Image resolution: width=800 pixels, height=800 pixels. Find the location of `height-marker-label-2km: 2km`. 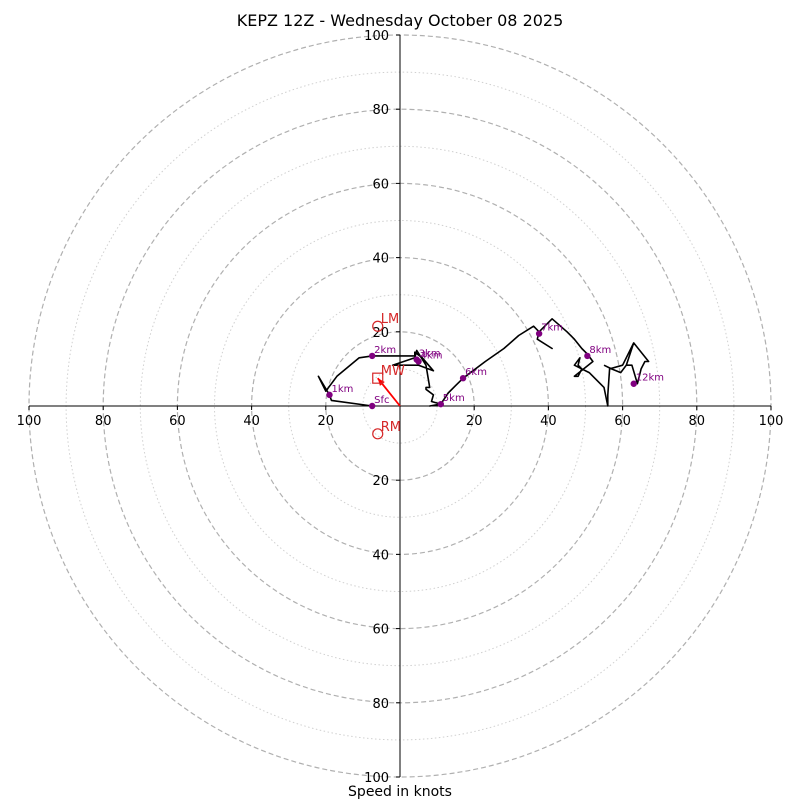

height-marker-label-2km: 2km is located at coordinates (385, 350).